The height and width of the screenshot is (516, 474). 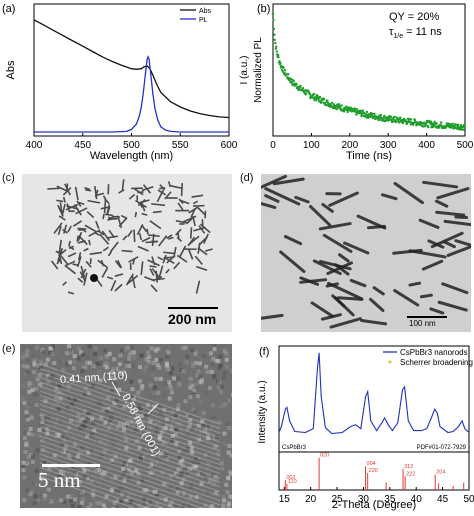 I want to click on reference-peak-label: 220, so click(x=373, y=471).